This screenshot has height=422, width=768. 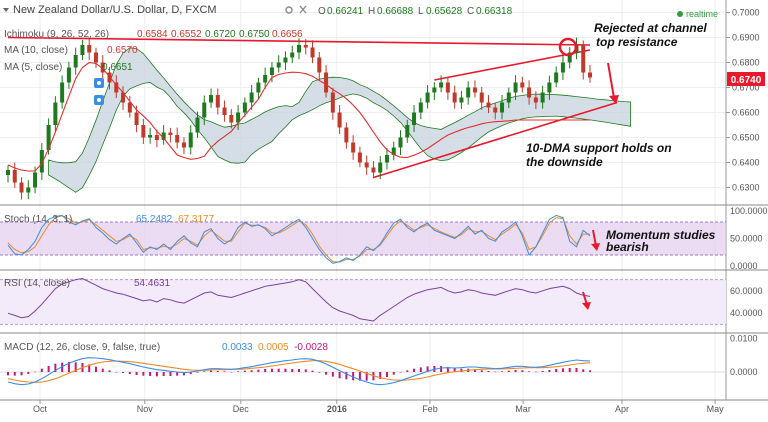 I want to click on ma5-value: 0.6651, so click(x=117, y=67).